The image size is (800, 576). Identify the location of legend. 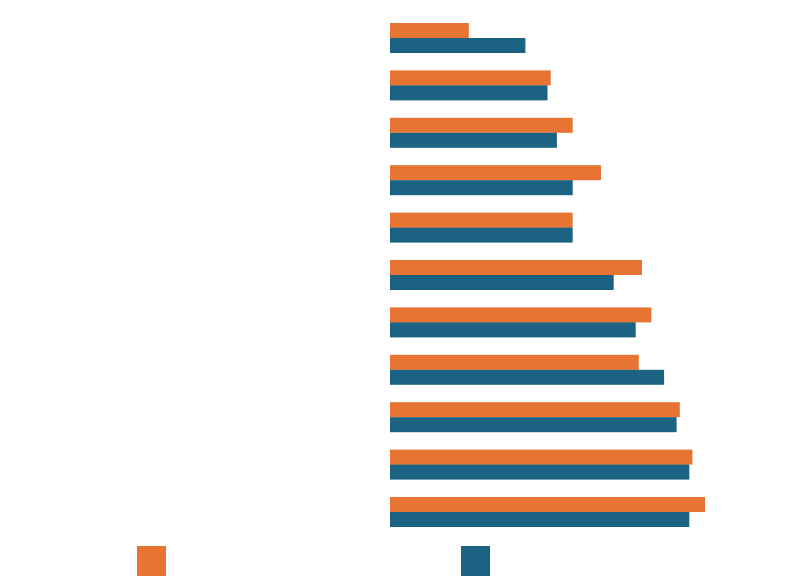
(313, 561).